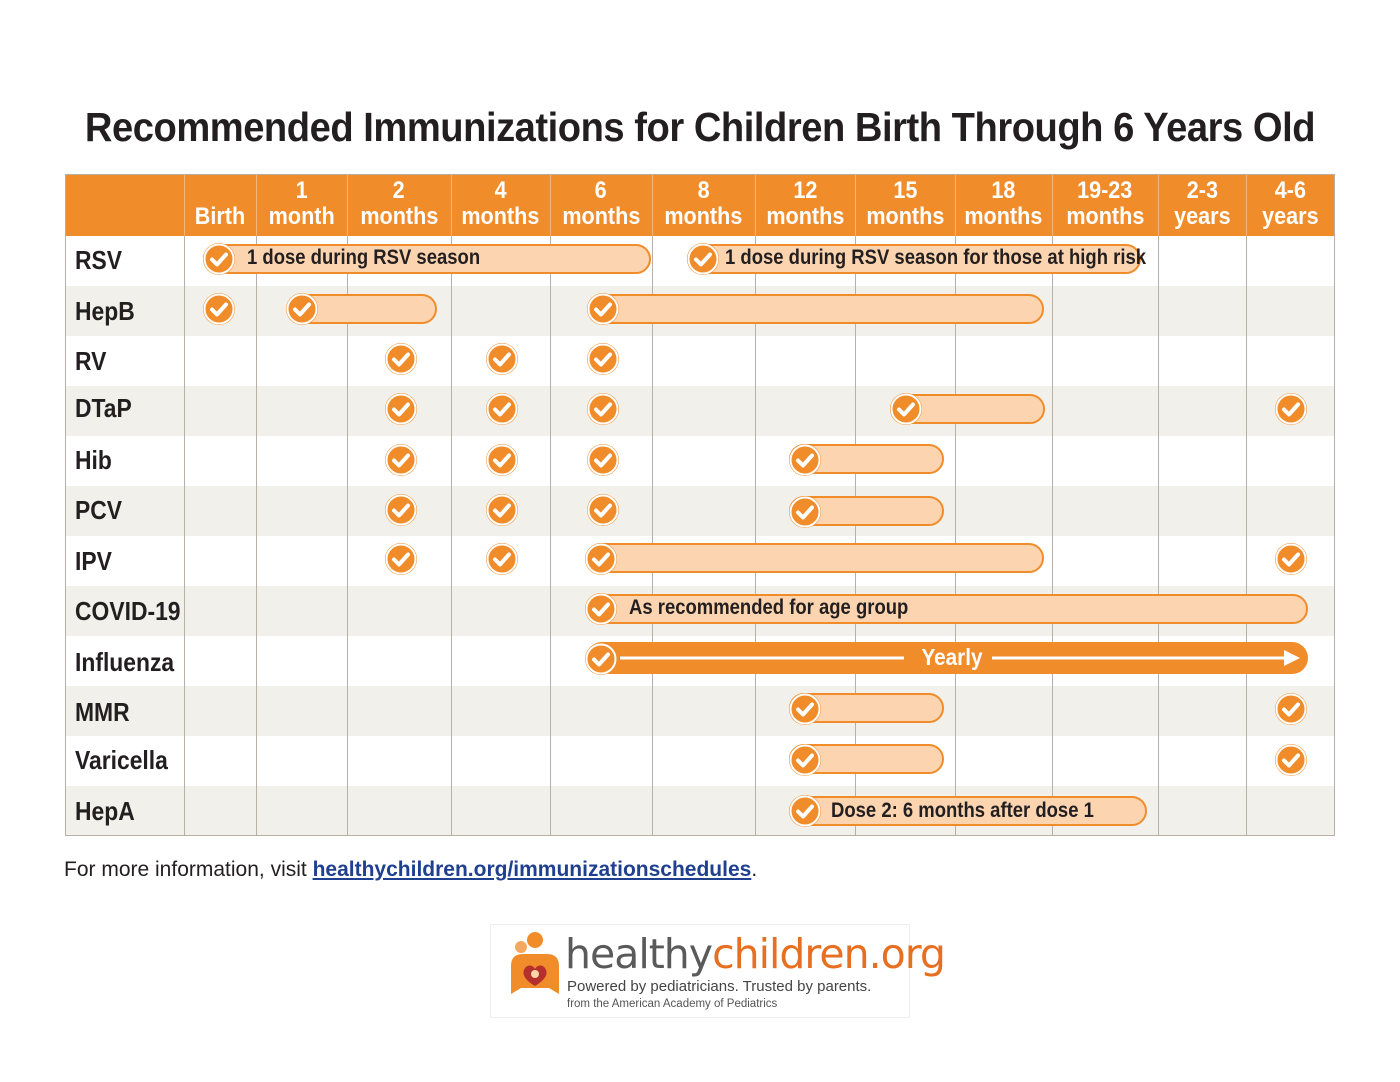  I want to click on vaccine-label-hib: Hib, so click(93, 460).